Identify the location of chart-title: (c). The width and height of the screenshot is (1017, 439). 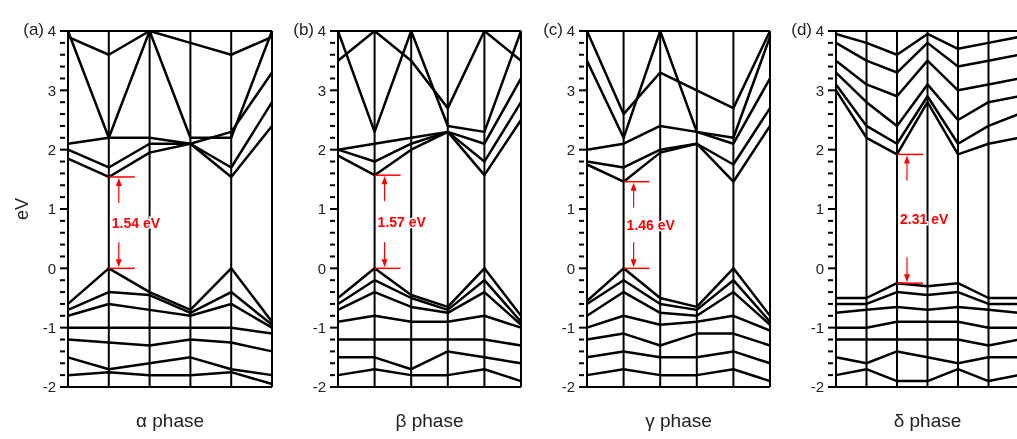
(553, 29).